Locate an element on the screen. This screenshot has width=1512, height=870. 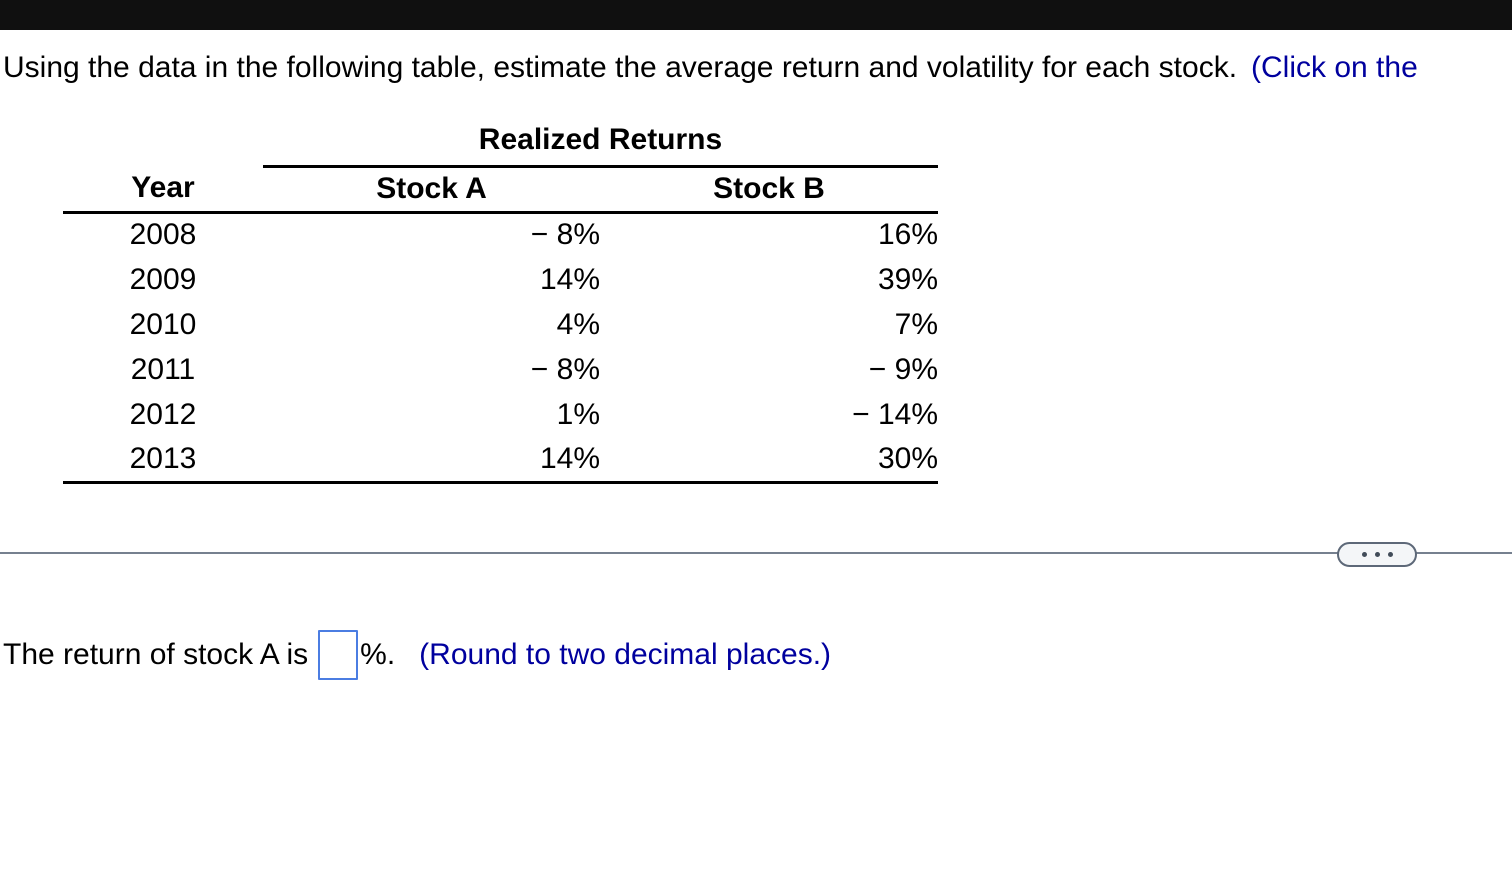
column-header-stock-b: Stock B is located at coordinates (769, 190).